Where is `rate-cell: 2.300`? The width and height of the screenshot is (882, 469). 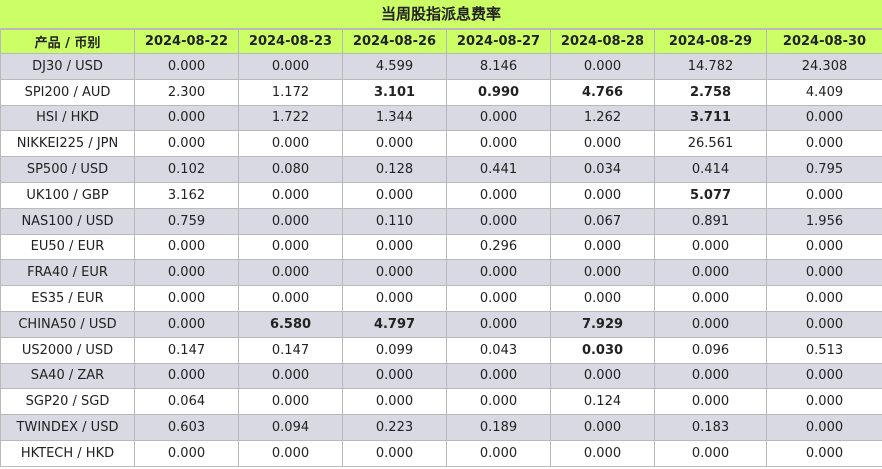
rate-cell: 2.300 is located at coordinates (186, 92).